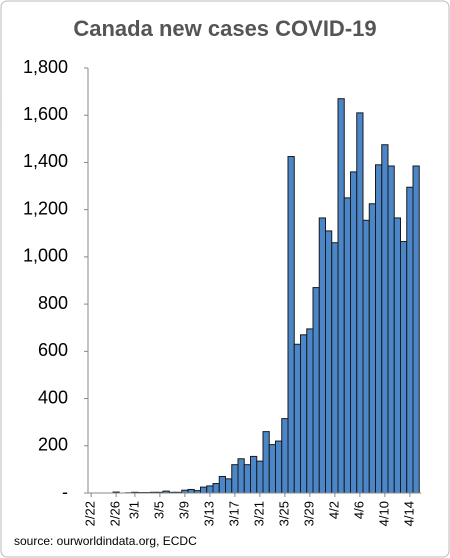  What do you see at coordinates (90, 513) in the screenshot?
I see `x-tick-label: 2/22` at bounding box center [90, 513].